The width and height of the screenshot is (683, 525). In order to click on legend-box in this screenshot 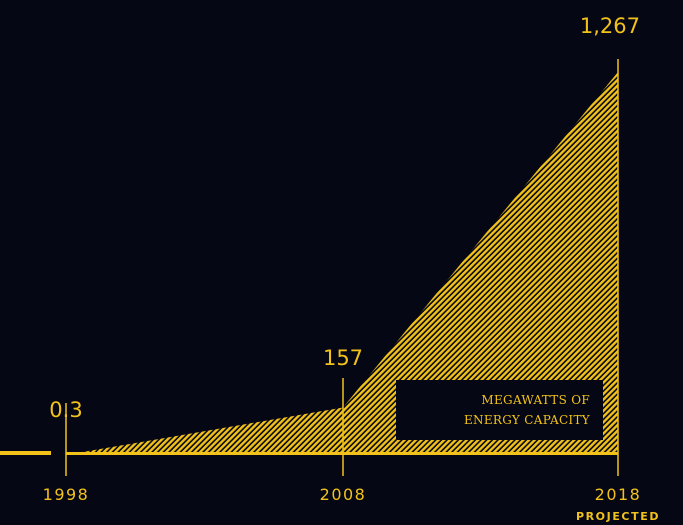, I will do `click(499, 410)`.